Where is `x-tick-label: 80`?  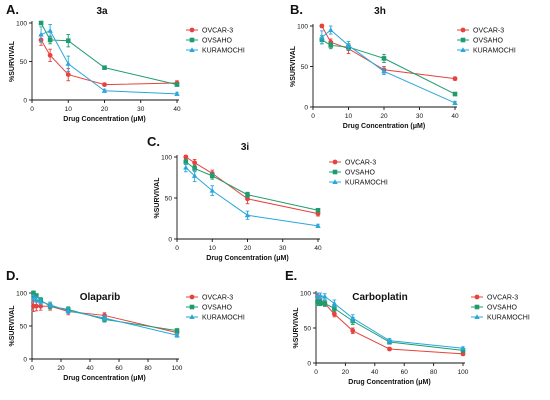 x-tick-label: 80 is located at coordinates (148, 368).